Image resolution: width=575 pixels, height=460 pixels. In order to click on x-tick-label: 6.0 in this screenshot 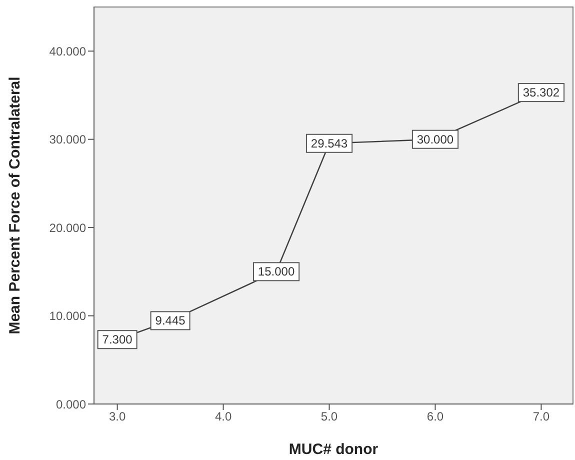, I will do `click(435, 417)`.